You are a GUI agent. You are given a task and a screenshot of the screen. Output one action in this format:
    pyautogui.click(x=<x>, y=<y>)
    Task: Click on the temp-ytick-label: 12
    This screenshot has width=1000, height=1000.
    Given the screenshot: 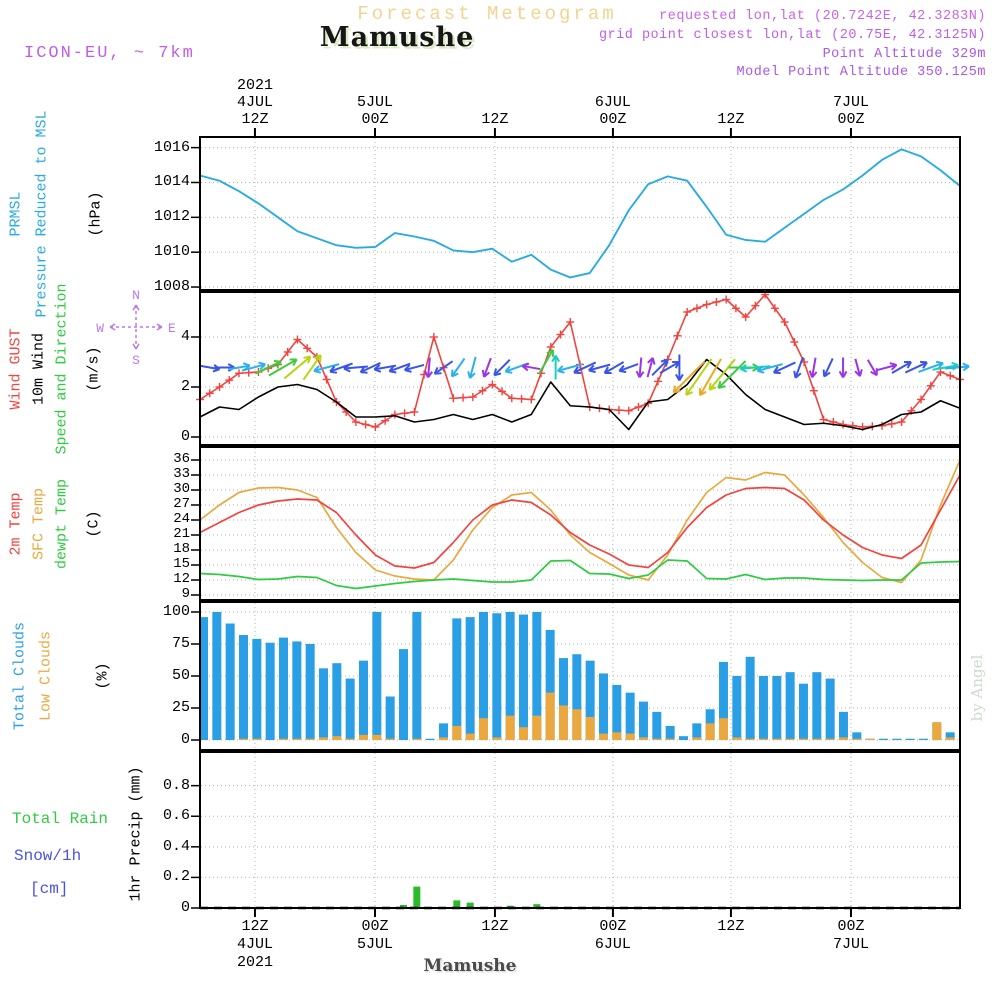 What is the action you would take?
    pyautogui.click(x=181, y=579)
    